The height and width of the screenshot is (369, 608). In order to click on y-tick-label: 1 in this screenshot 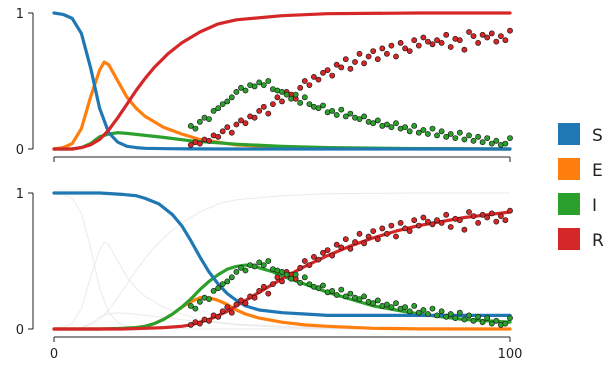, I will do `click(20, 194)`.